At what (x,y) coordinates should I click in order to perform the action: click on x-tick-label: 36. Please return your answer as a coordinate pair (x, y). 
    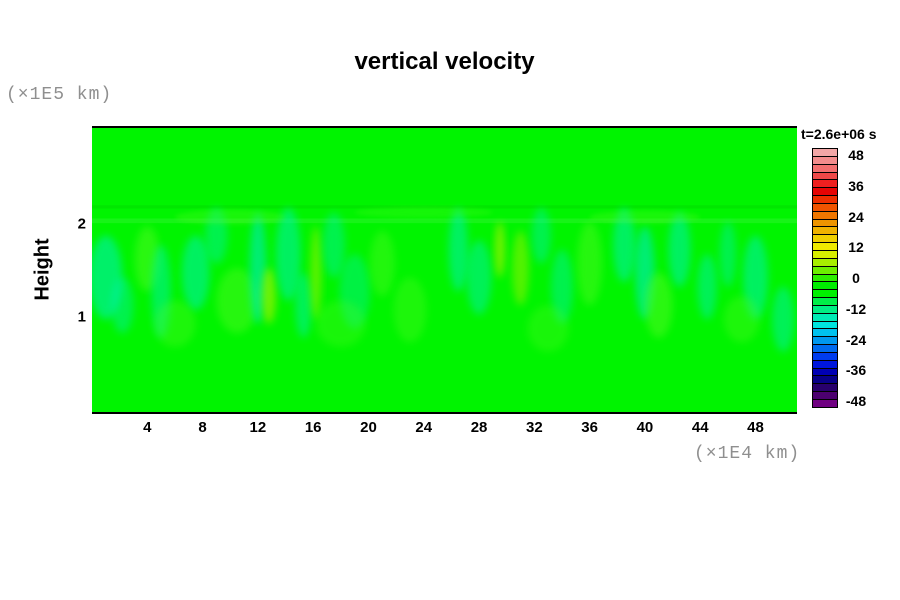
    Looking at the image, I should click on (589, 427).